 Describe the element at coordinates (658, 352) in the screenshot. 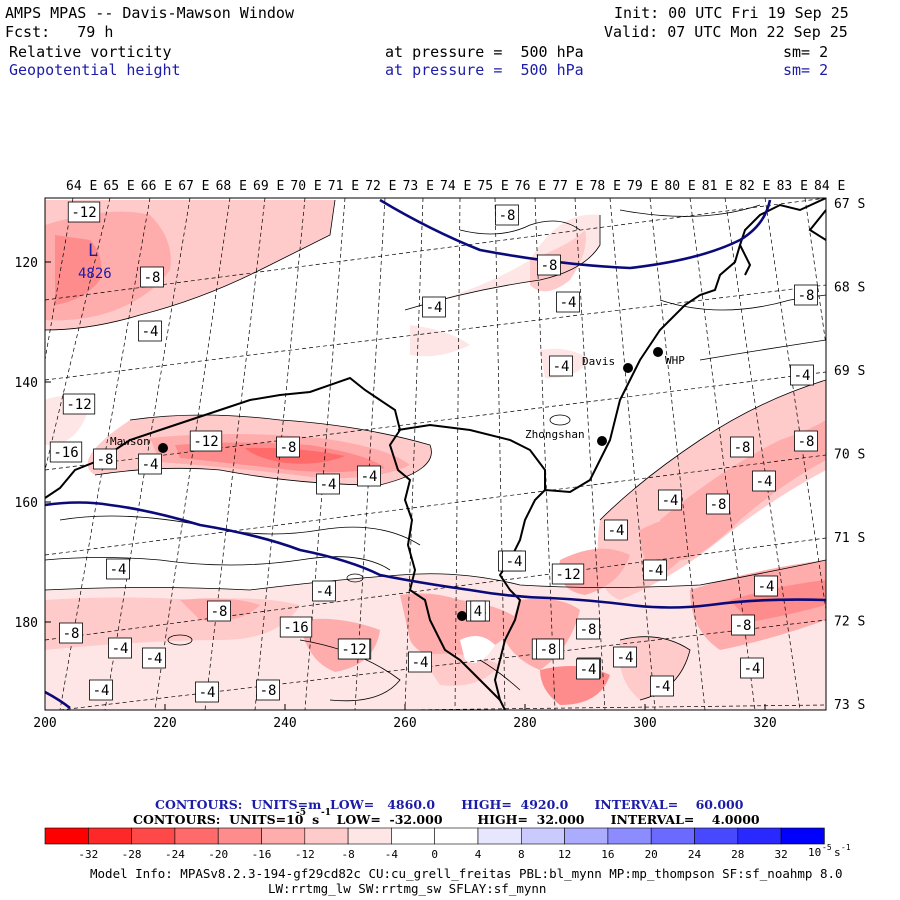

I see `station-dot-whp` at that location.